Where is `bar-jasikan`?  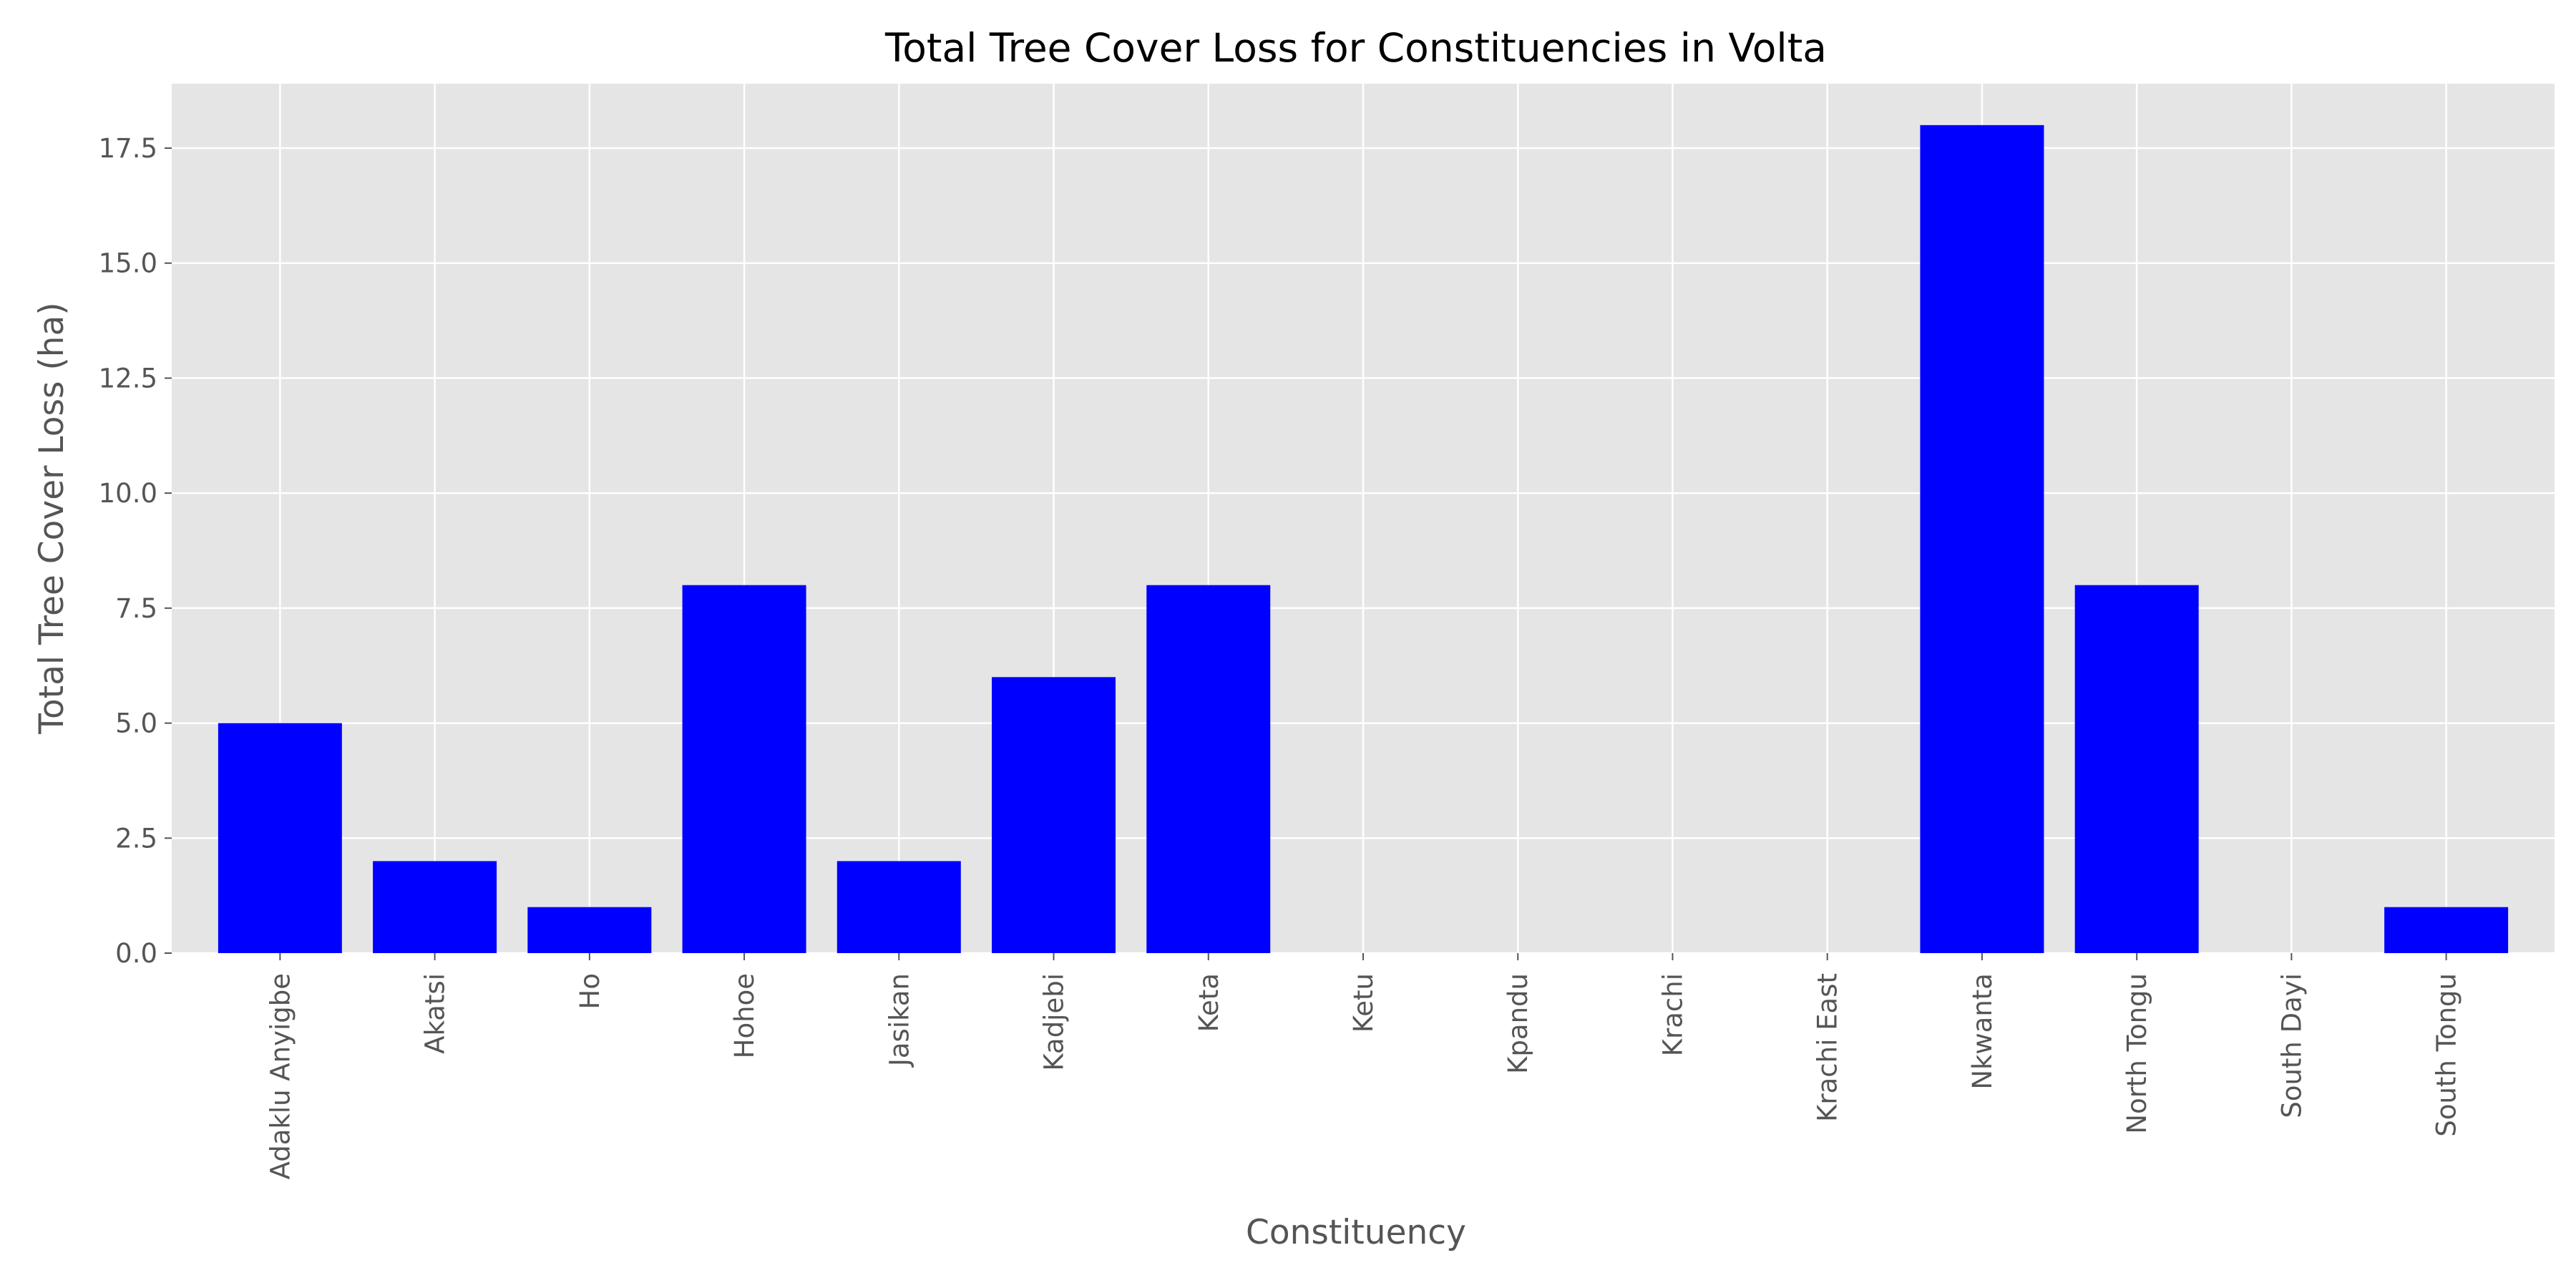 bar-jasikan is located at coordinates (898, 907).